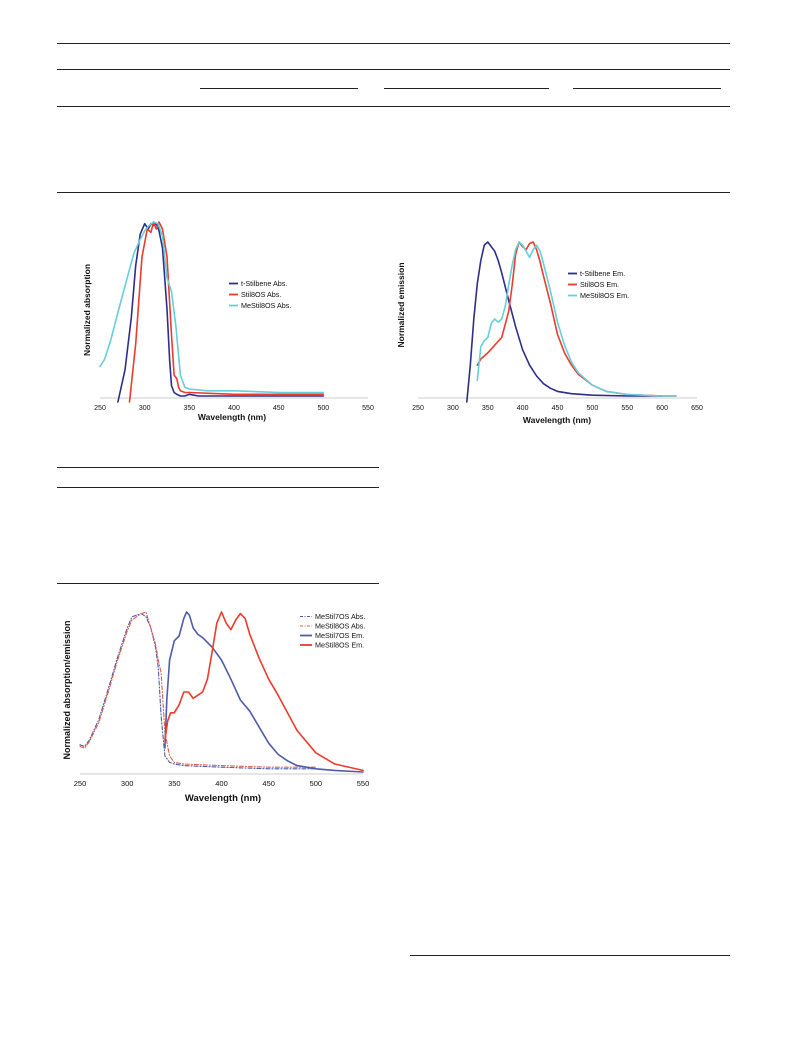  What do you see at coordinates (100, 408) in the screenshot?
I see `chart1-x-tick-label: 250` at bounding box center [100, 408].